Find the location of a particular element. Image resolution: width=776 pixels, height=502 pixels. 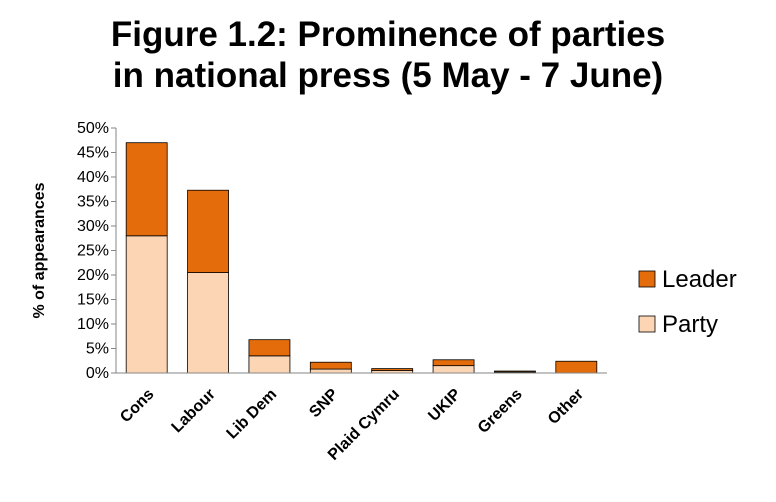

x-category-label: Lib Dem is located at coordinates (252, 414).